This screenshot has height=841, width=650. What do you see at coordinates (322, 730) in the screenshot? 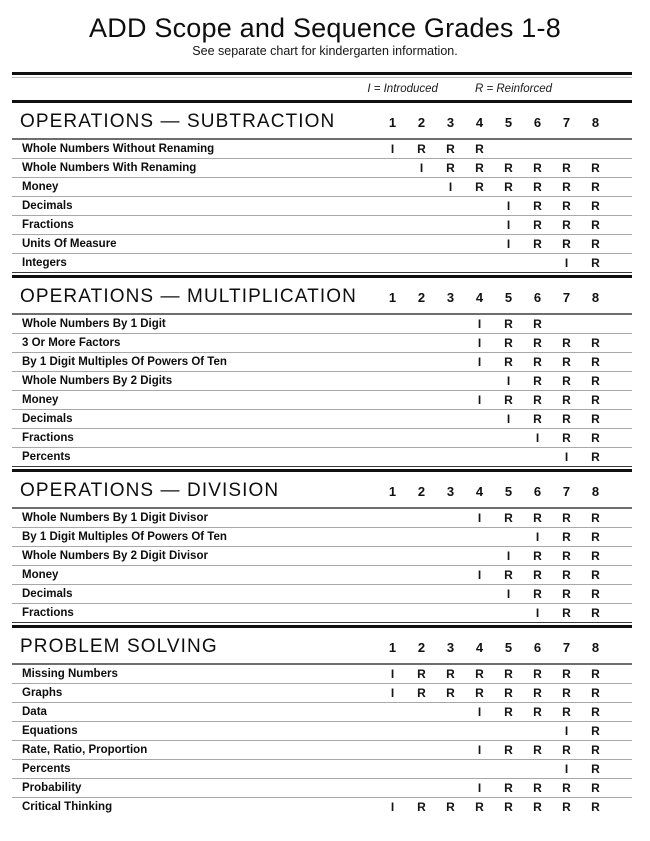
I see `table-row: Equations I R` at bounding box center [322, 730].